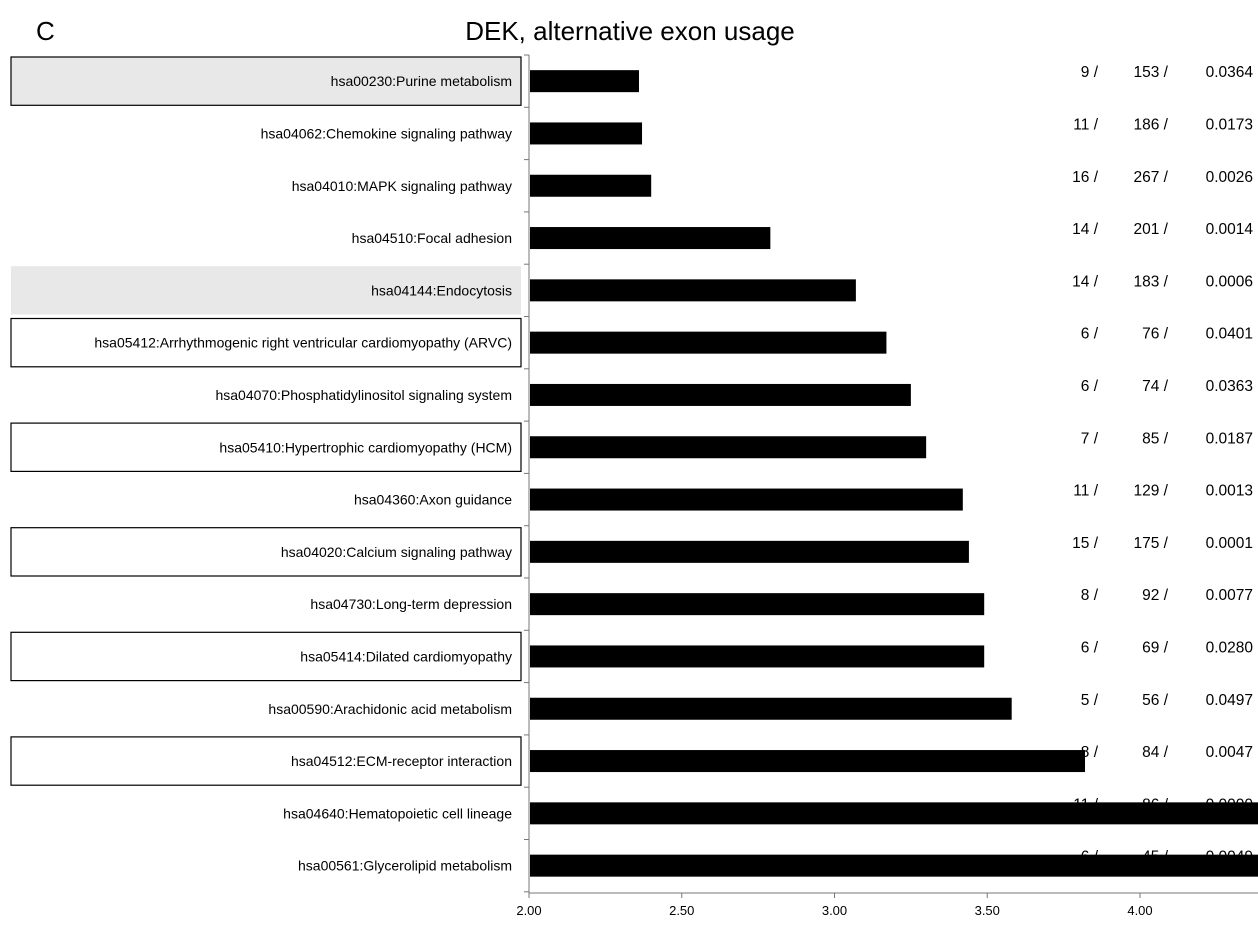 The height and width of the screenshot is (931, 1258). What do you see at coordinates (1151, 281) in the screenshot?
I see `pop-count: 183 /` at bounding box center [1151, 281].